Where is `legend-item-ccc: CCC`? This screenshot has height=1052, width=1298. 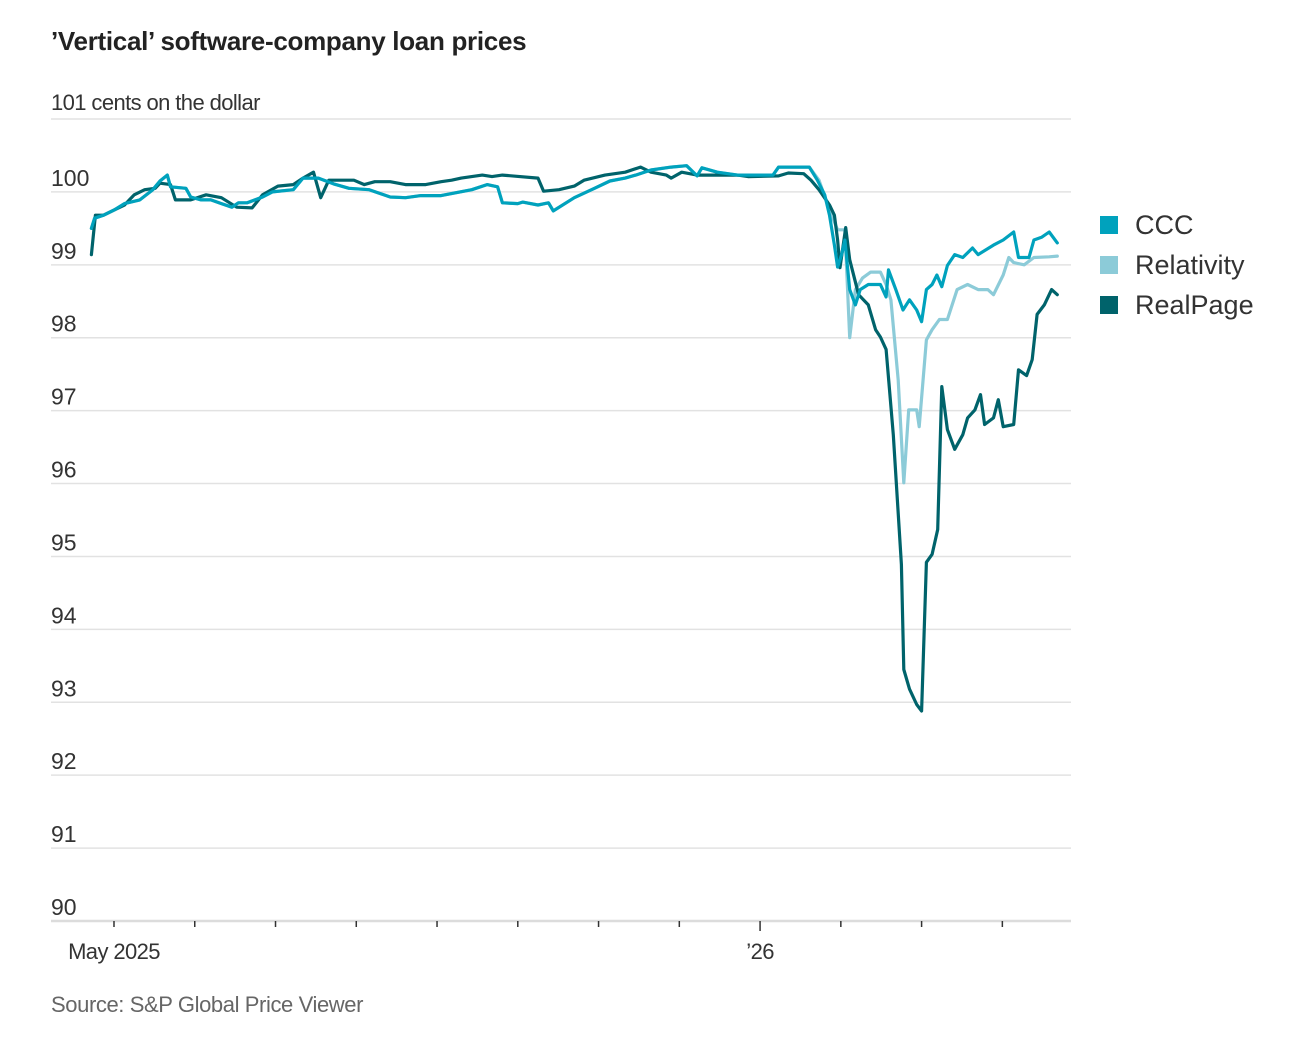
legend-item-ccc: CCC is located at coordinates (1177, 225).